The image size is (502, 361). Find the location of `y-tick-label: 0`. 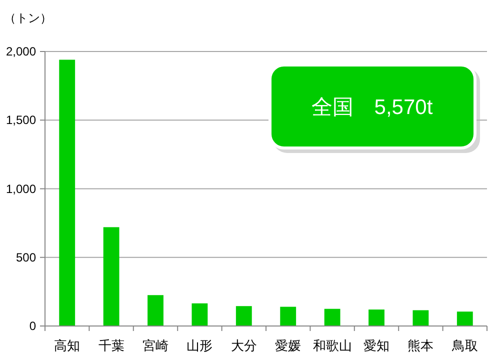

y-tick-label: 0 is located at coordinates (32, 326).